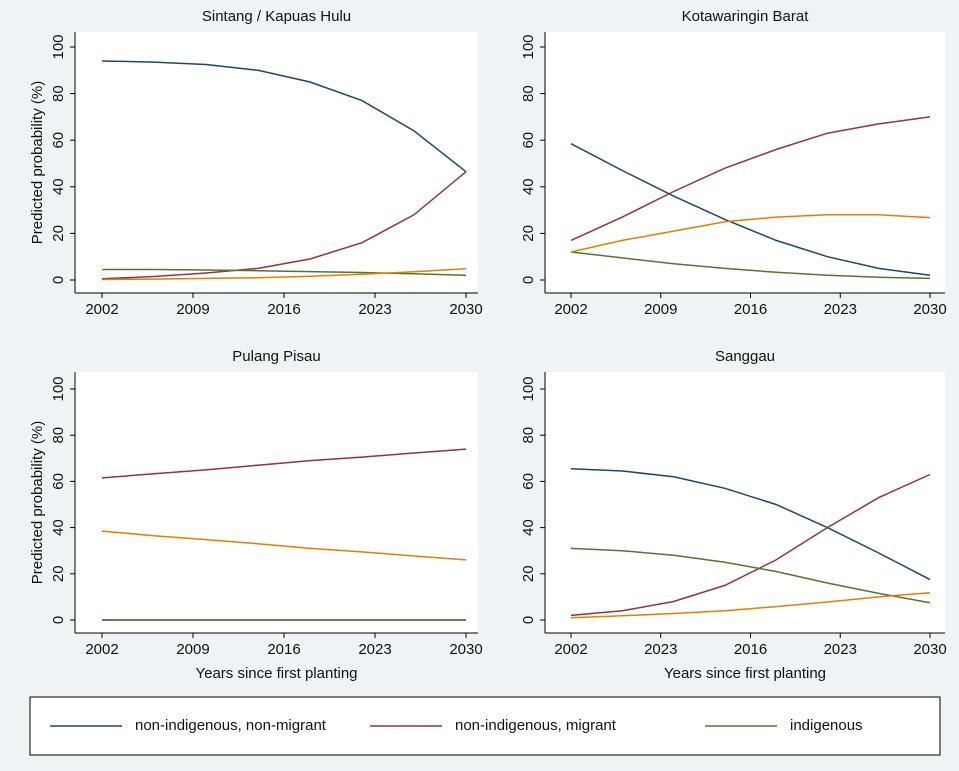 This screenshot has height=771, width=959. I want to click on panel-title: Sintang / Kapuas Hulu, so click(276, 16).